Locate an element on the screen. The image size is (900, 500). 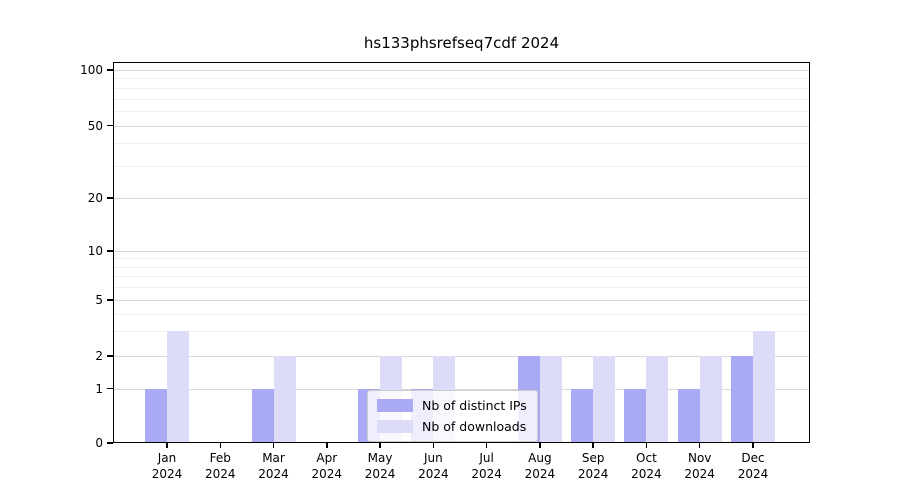
legend-swatch-downloads is located at coordinates (395, 426).